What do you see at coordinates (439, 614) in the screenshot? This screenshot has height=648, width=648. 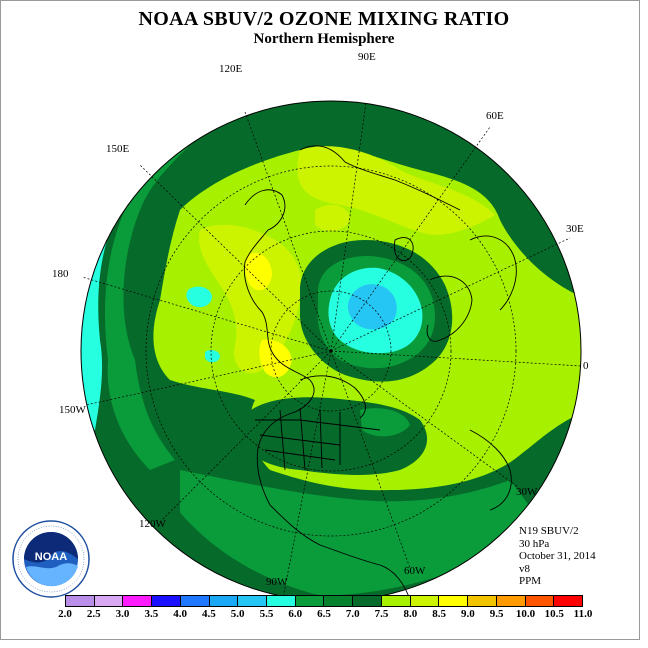 I see `colorbar-tick-label: 8.5` at bounding box center [439, 614].